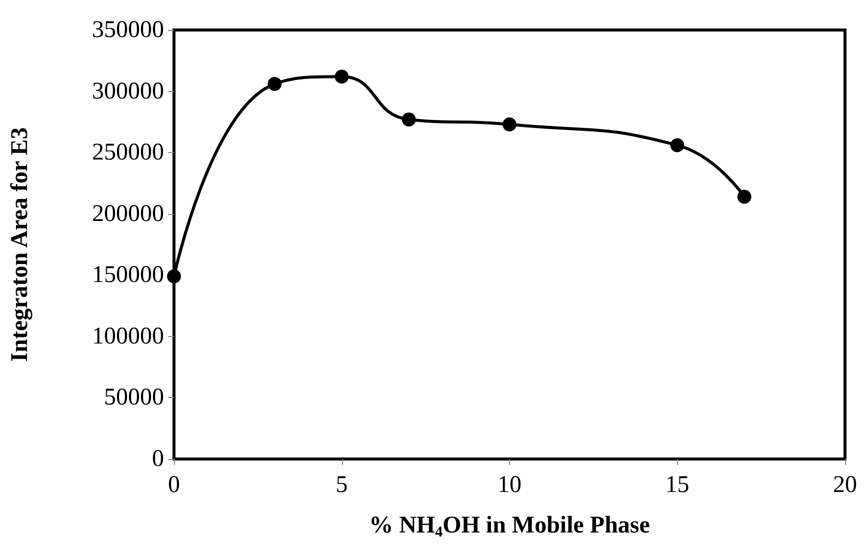  What do you see at coordinates (128, 336) in the screenshot?
I see `y-tick-label: 100000` at bounding box center [128, 336].